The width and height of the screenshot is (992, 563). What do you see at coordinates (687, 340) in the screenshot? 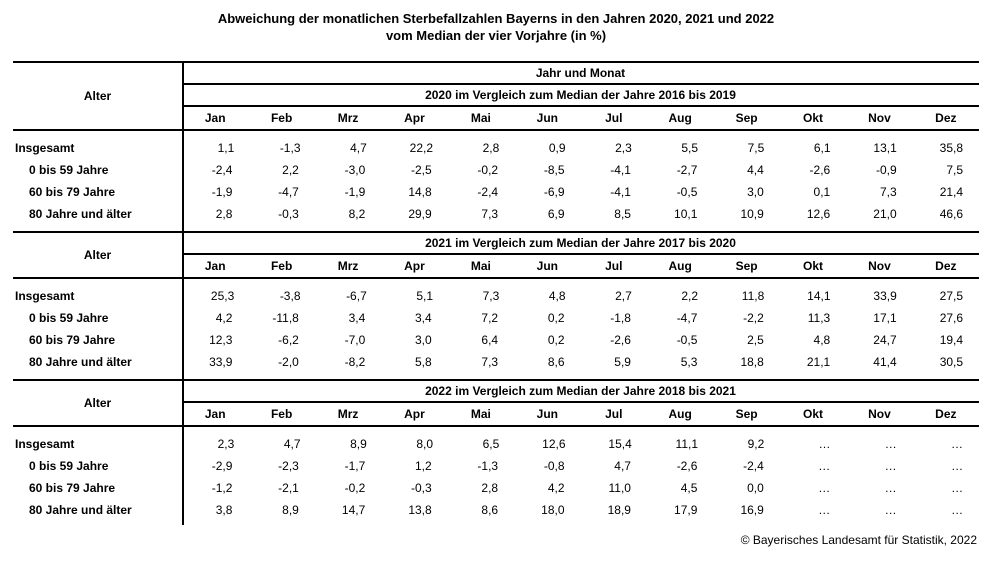
I see `value-cell: -0,5` at bounding box center [687, 340].